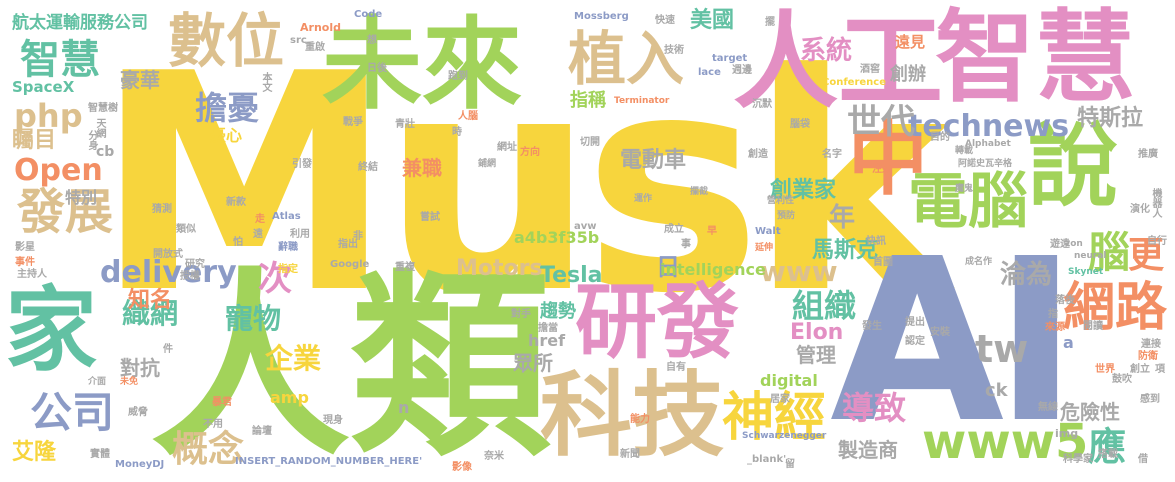 This screenshot has height=482, width=1175. I want to click on word-small56: 方向, so click(530, 152).